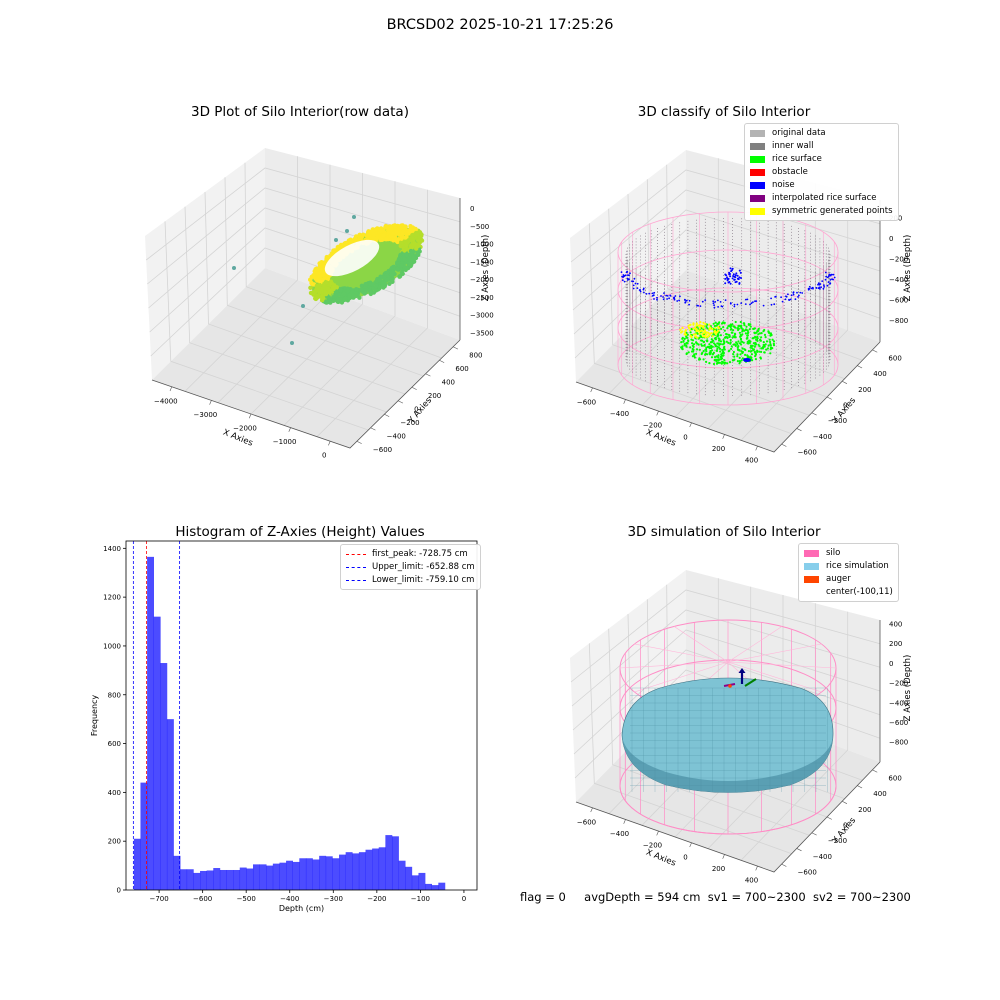 The image size is (1000, 1000). Describe the element at coordinates (166, 401) in the screenshot. I see `tick-label: −4000` at that location.